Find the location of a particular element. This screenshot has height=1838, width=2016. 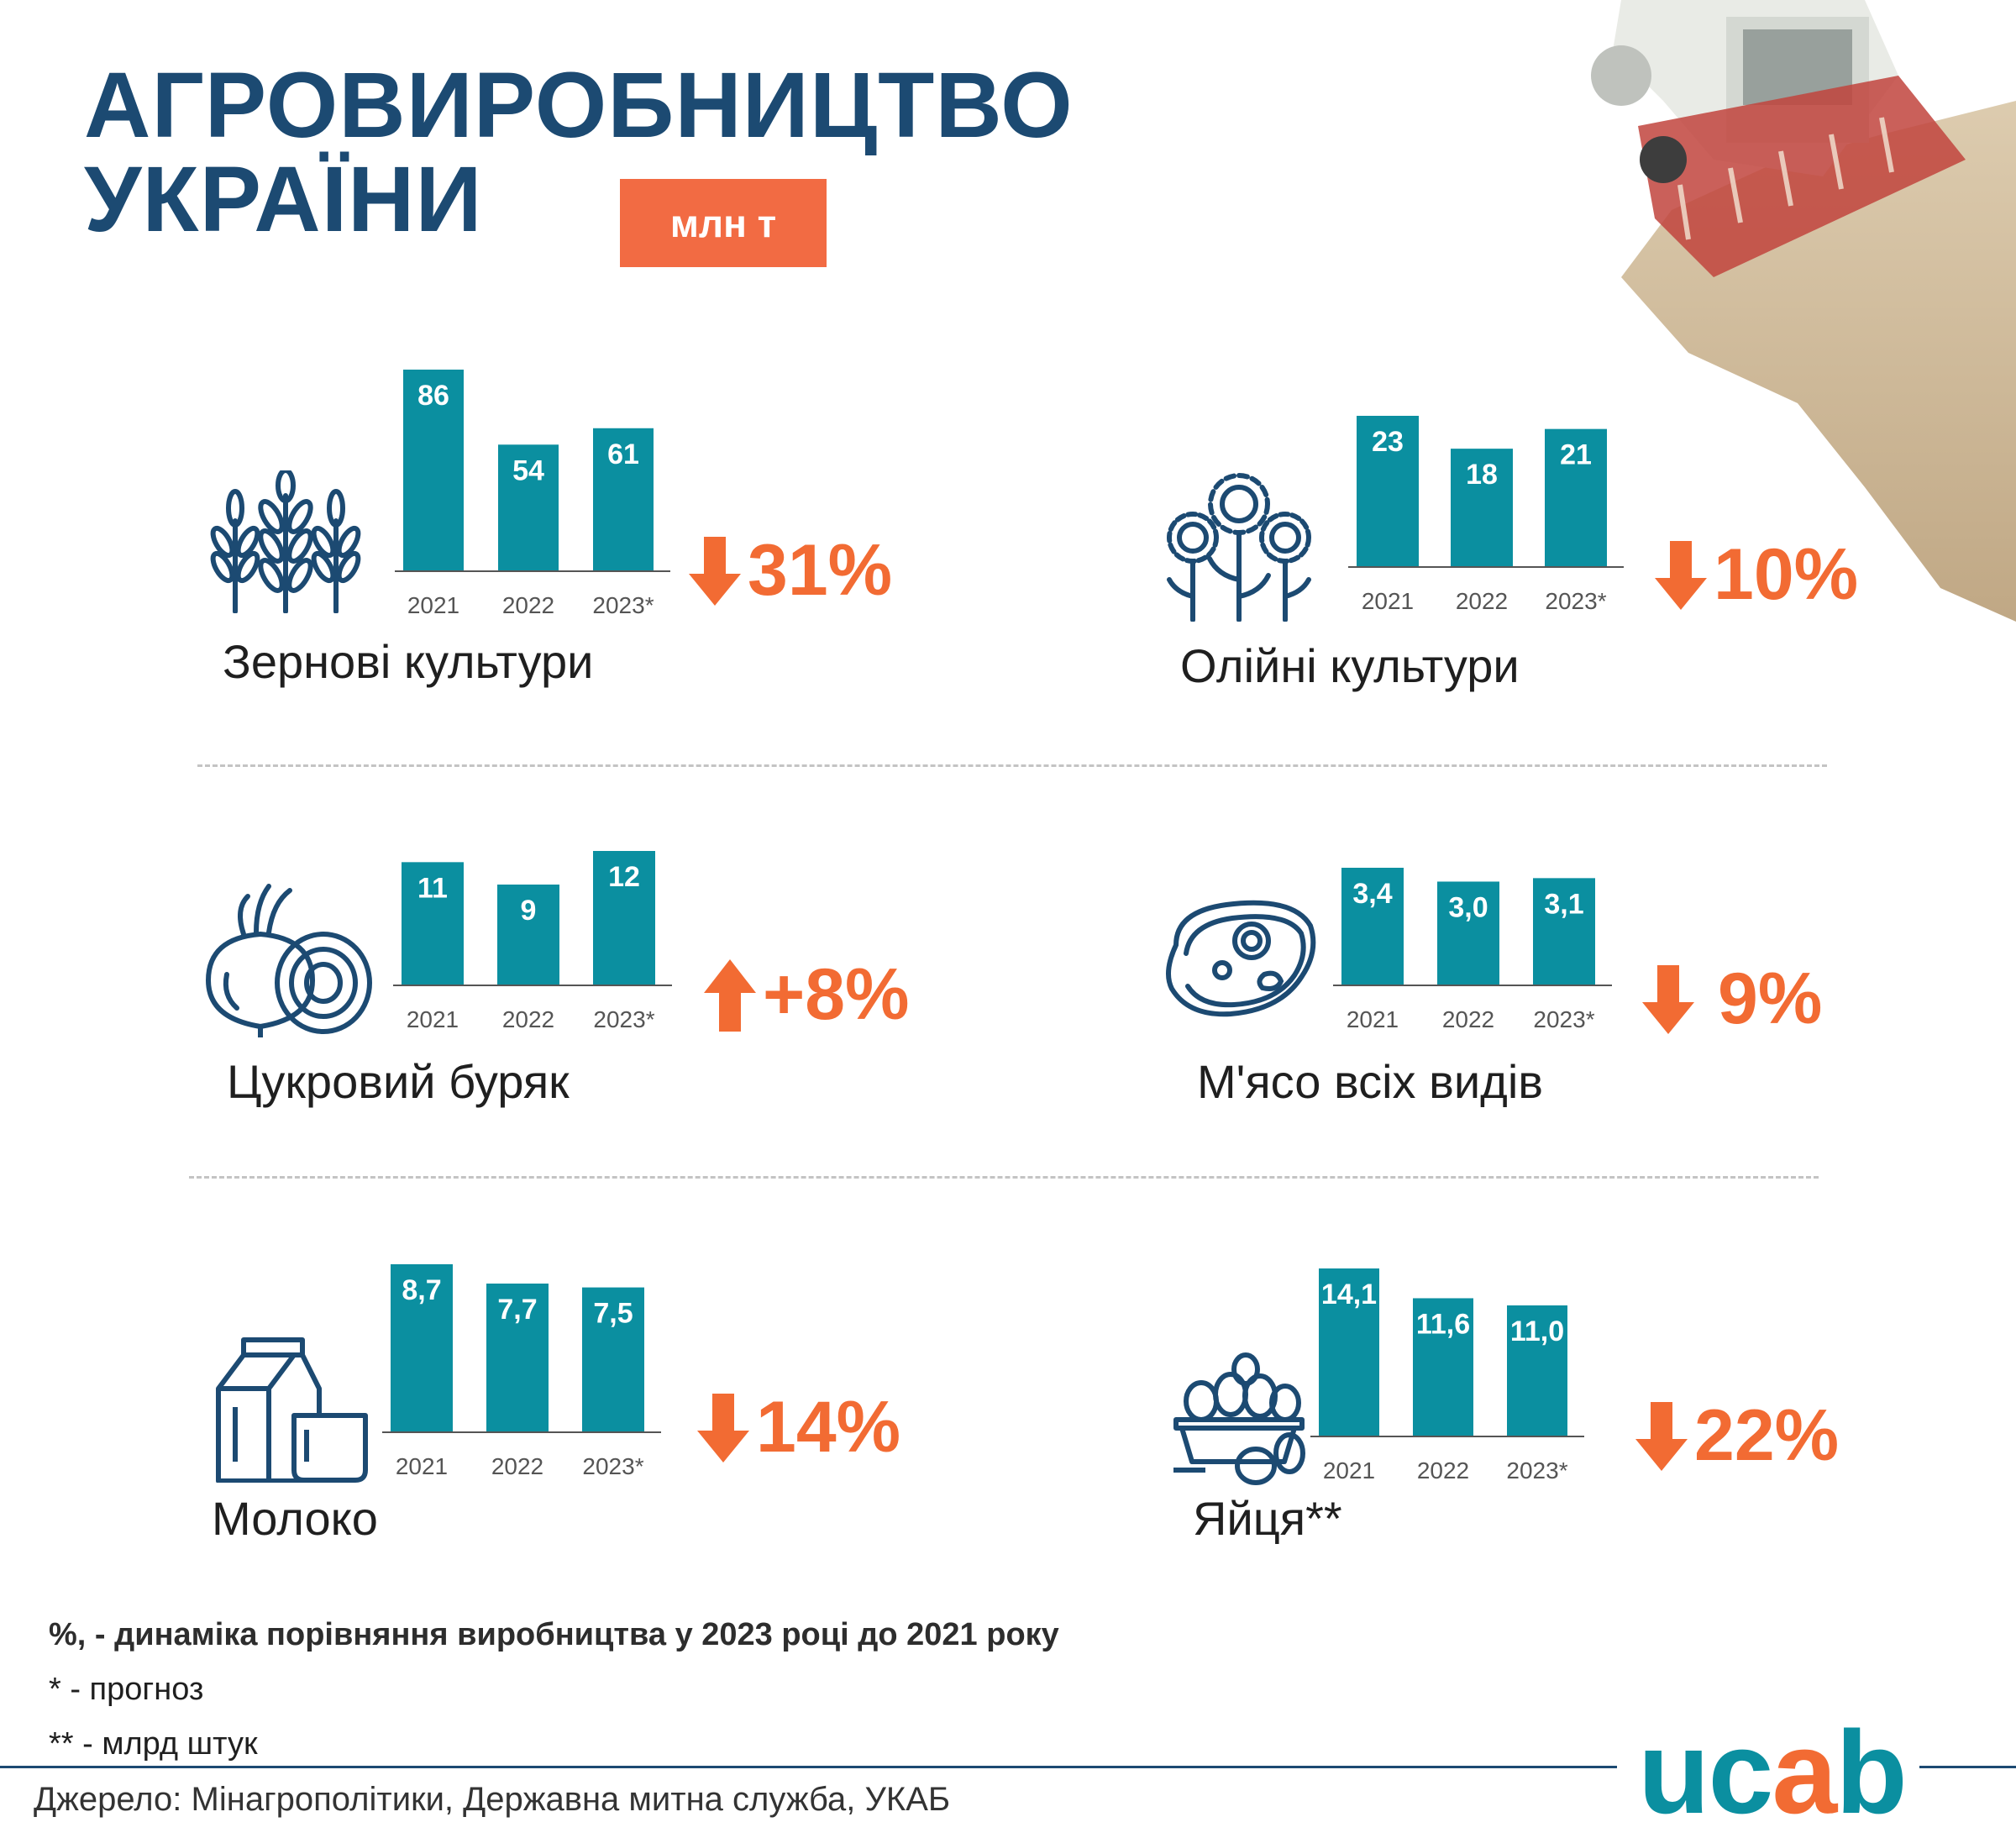

panel-label: Яйця** is located at coordinates (1267, 1519).